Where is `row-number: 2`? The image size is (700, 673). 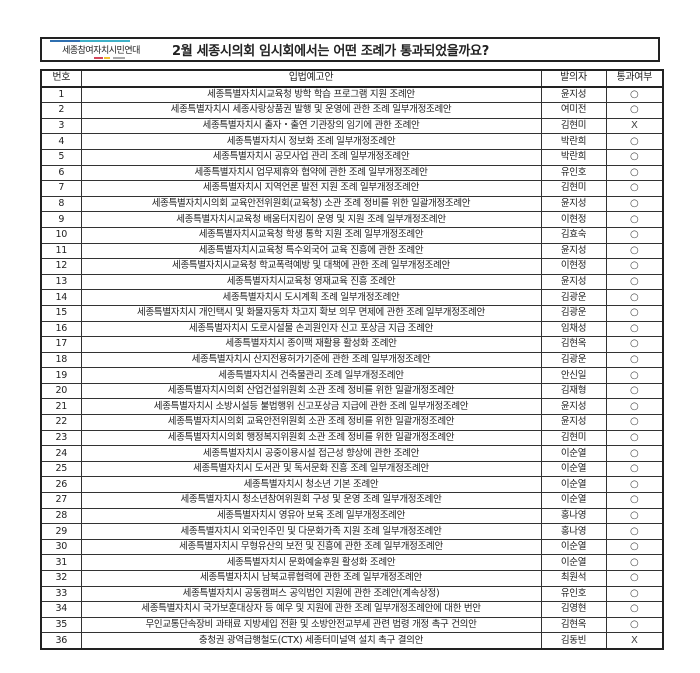
row-number: 2 is located at coordinates (61, 110).